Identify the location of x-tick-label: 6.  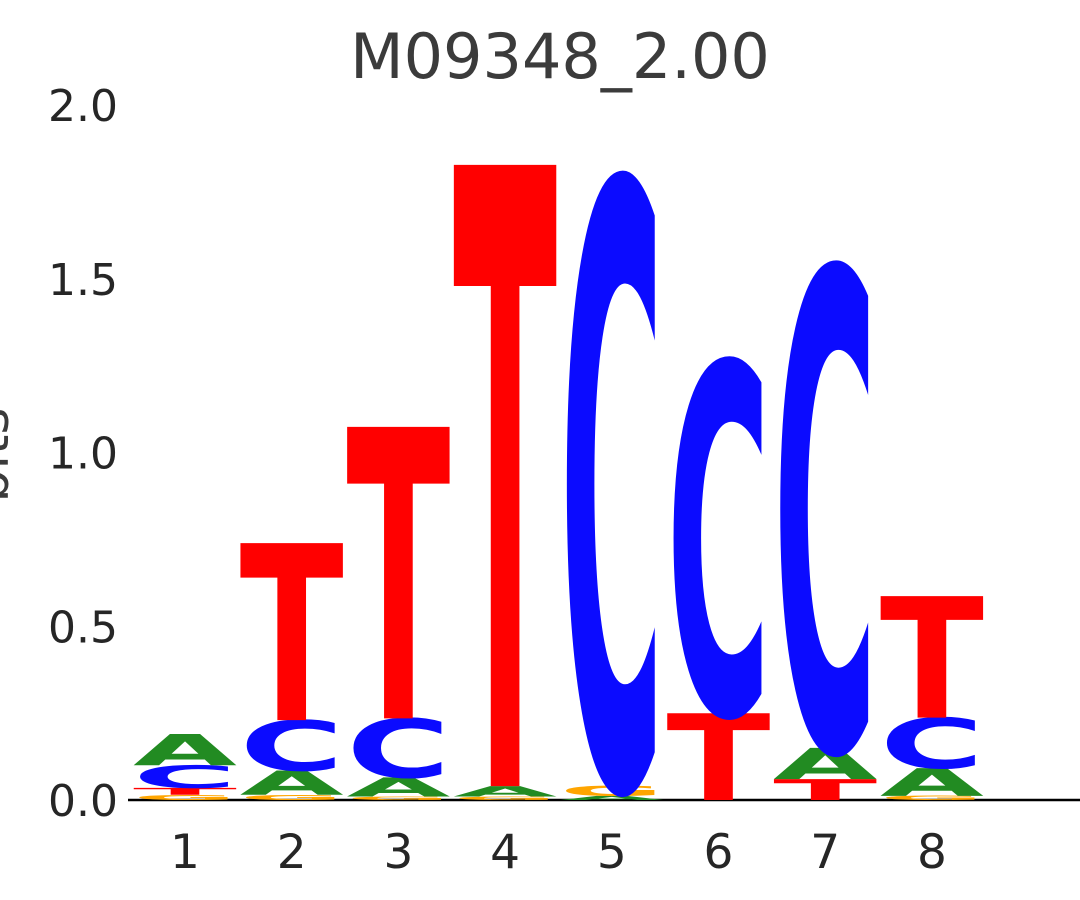
(719, 852).